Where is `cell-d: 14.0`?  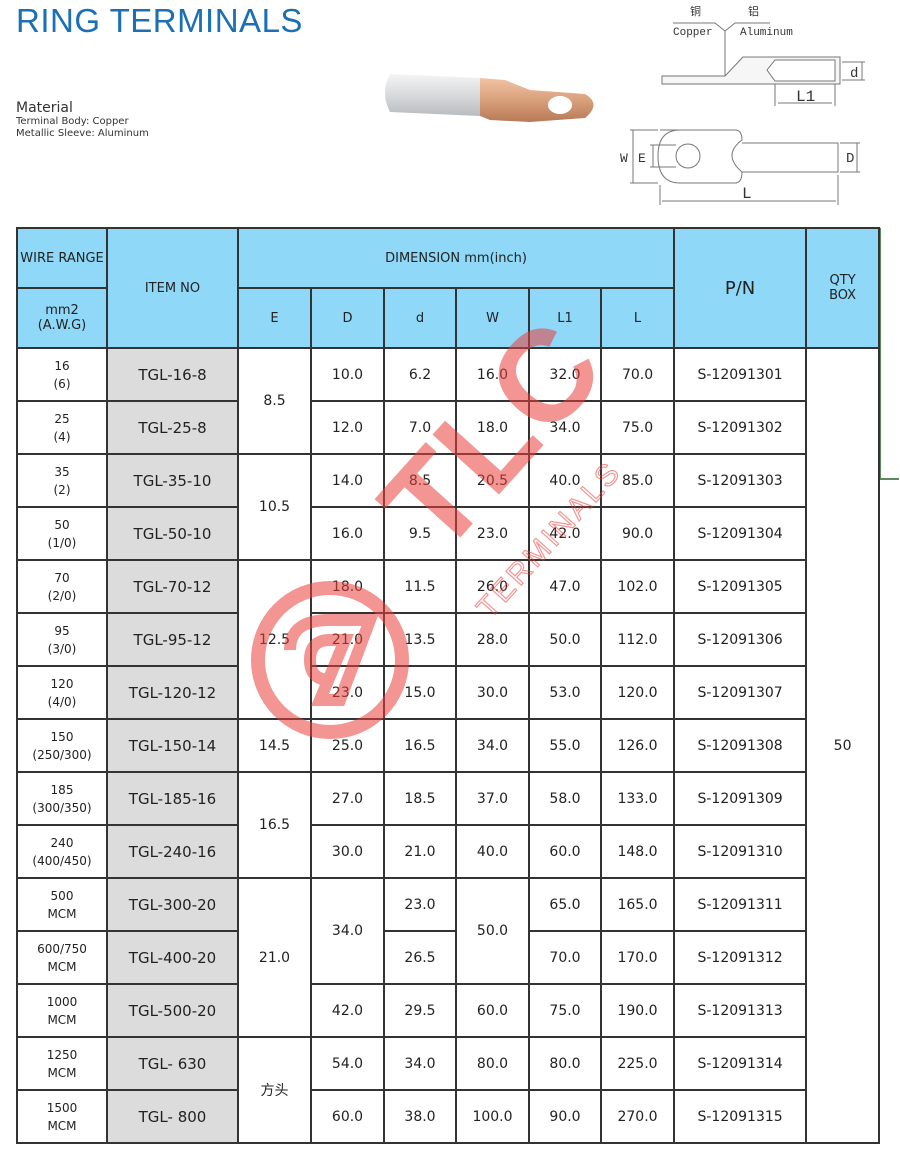
cell-d: 14.0 is located at coordinates (347, 480).